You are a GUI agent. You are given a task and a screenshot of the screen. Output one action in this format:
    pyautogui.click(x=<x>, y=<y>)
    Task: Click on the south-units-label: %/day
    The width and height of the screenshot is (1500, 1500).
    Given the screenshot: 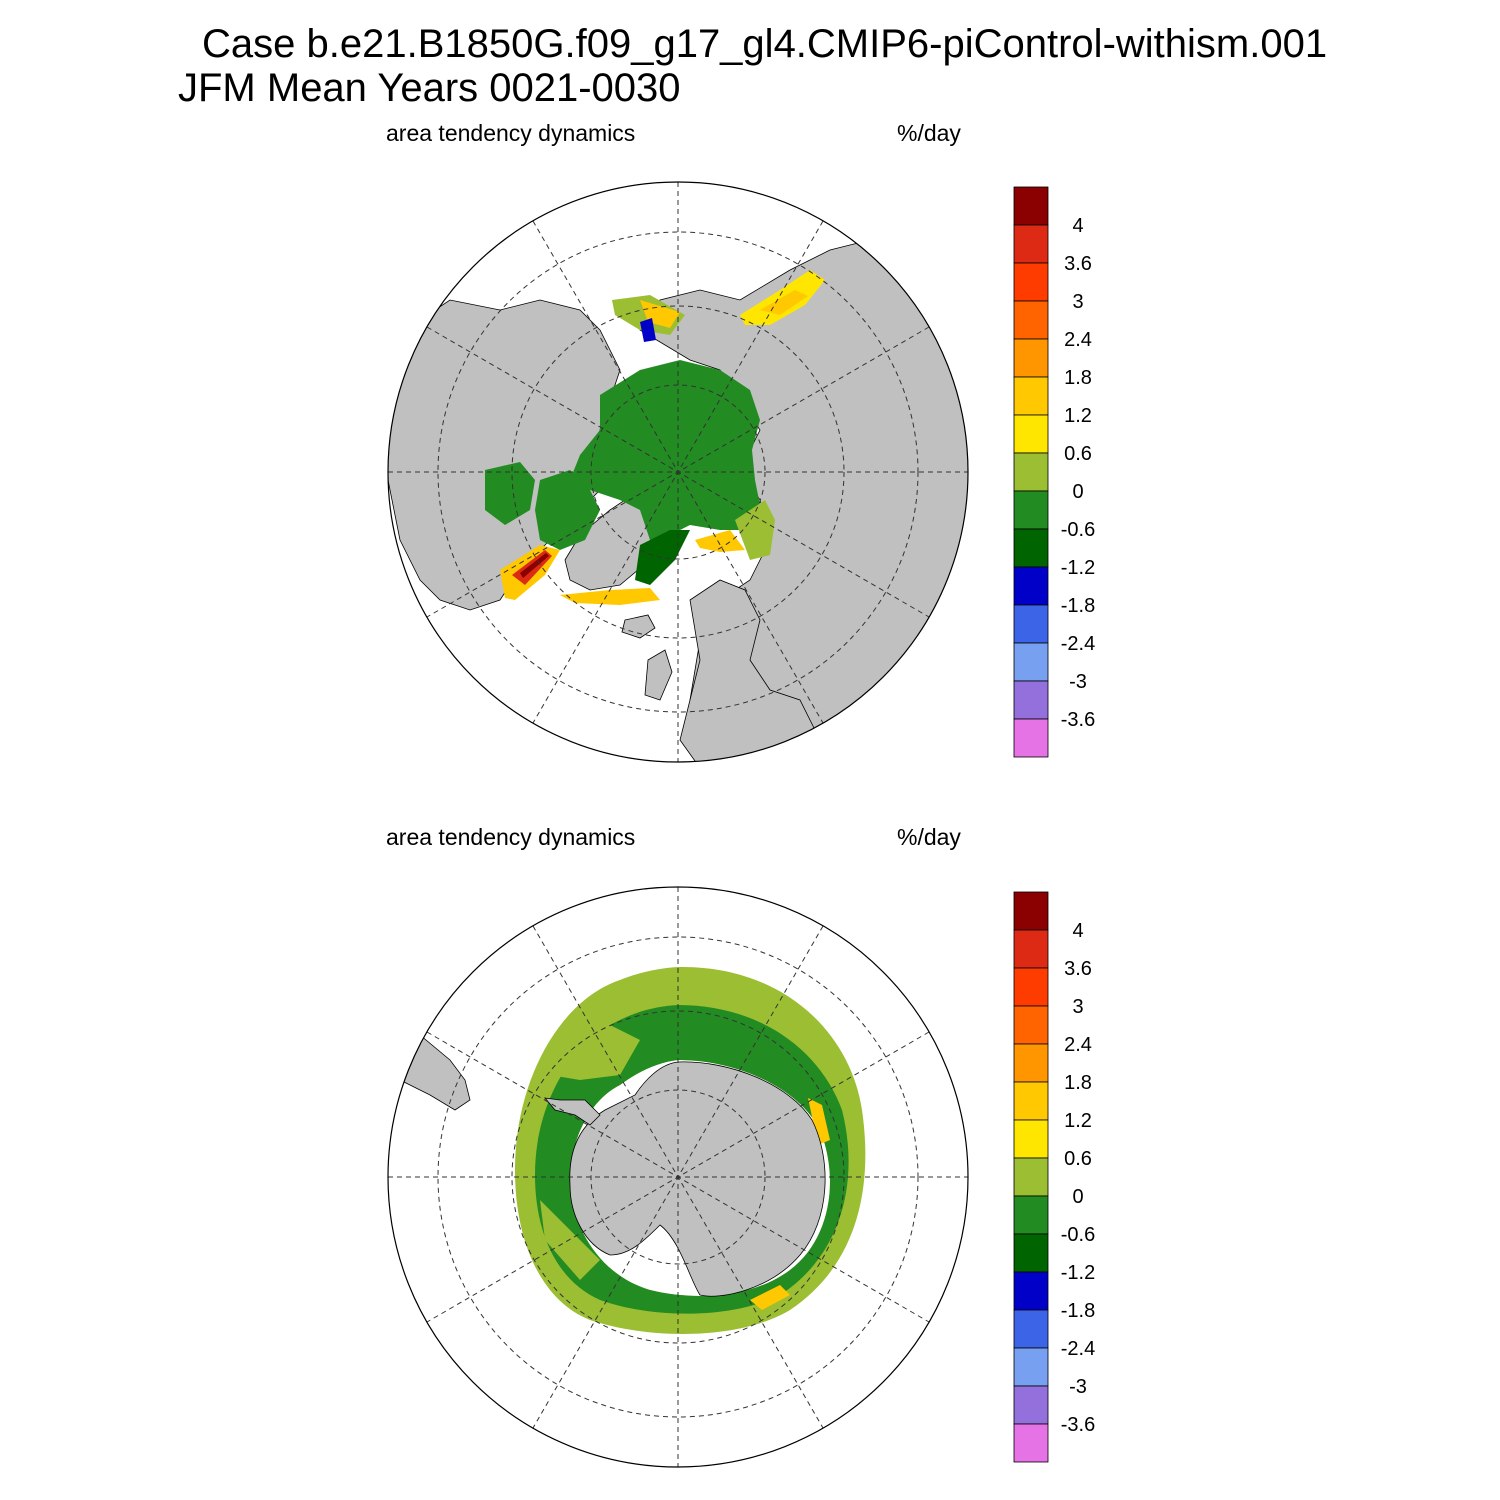 What is the action you would take?
    pyautogui.click(x=929, y=837)
    